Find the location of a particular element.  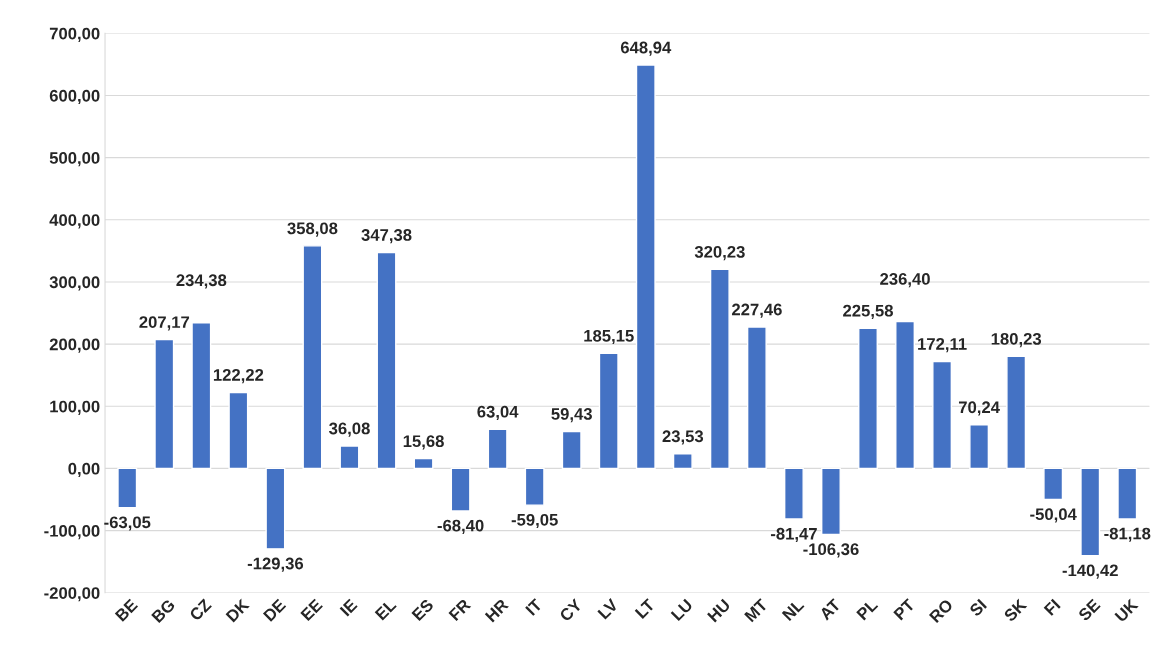

y-tick-label: 200,00 is located at coordinates (74, 345).